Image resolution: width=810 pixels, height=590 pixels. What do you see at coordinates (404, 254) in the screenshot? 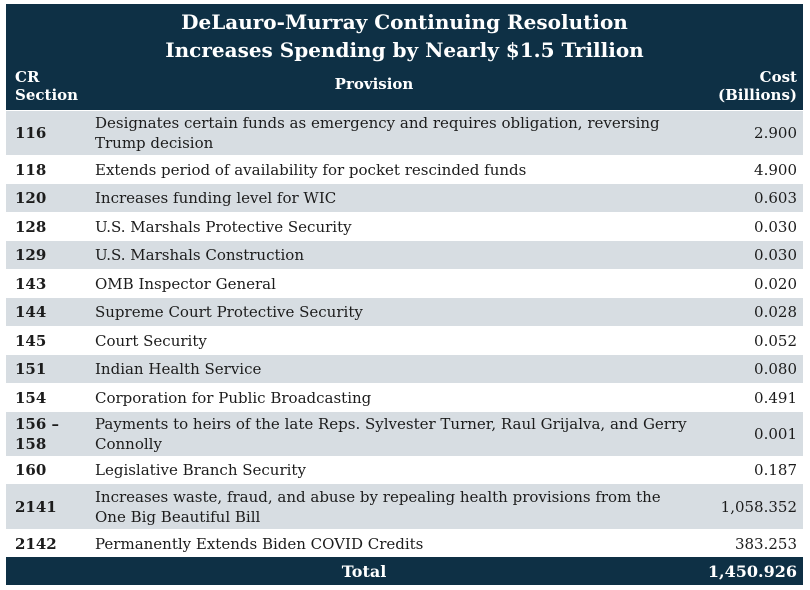
I see `table-row: 129 U.S. Marshals Construction 0.030` at bounding box center [404, 254].